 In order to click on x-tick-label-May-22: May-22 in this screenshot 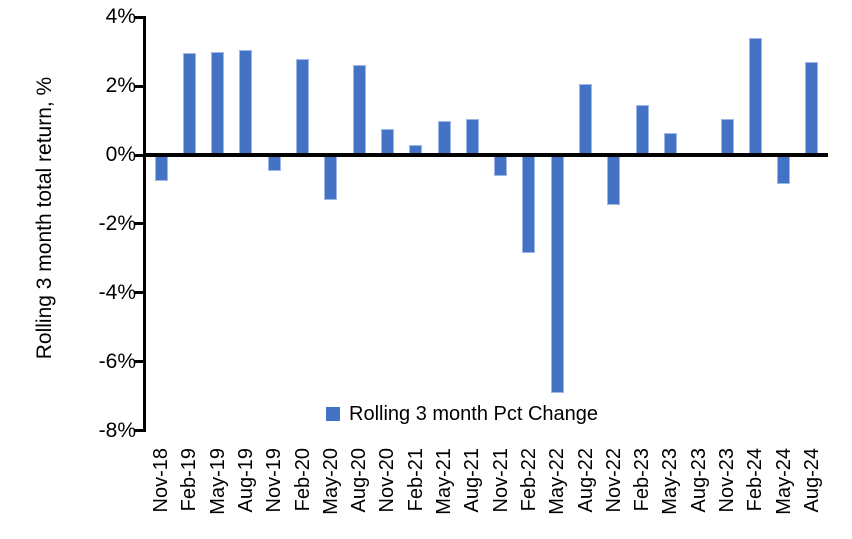, I will do `click(557, 481)`.